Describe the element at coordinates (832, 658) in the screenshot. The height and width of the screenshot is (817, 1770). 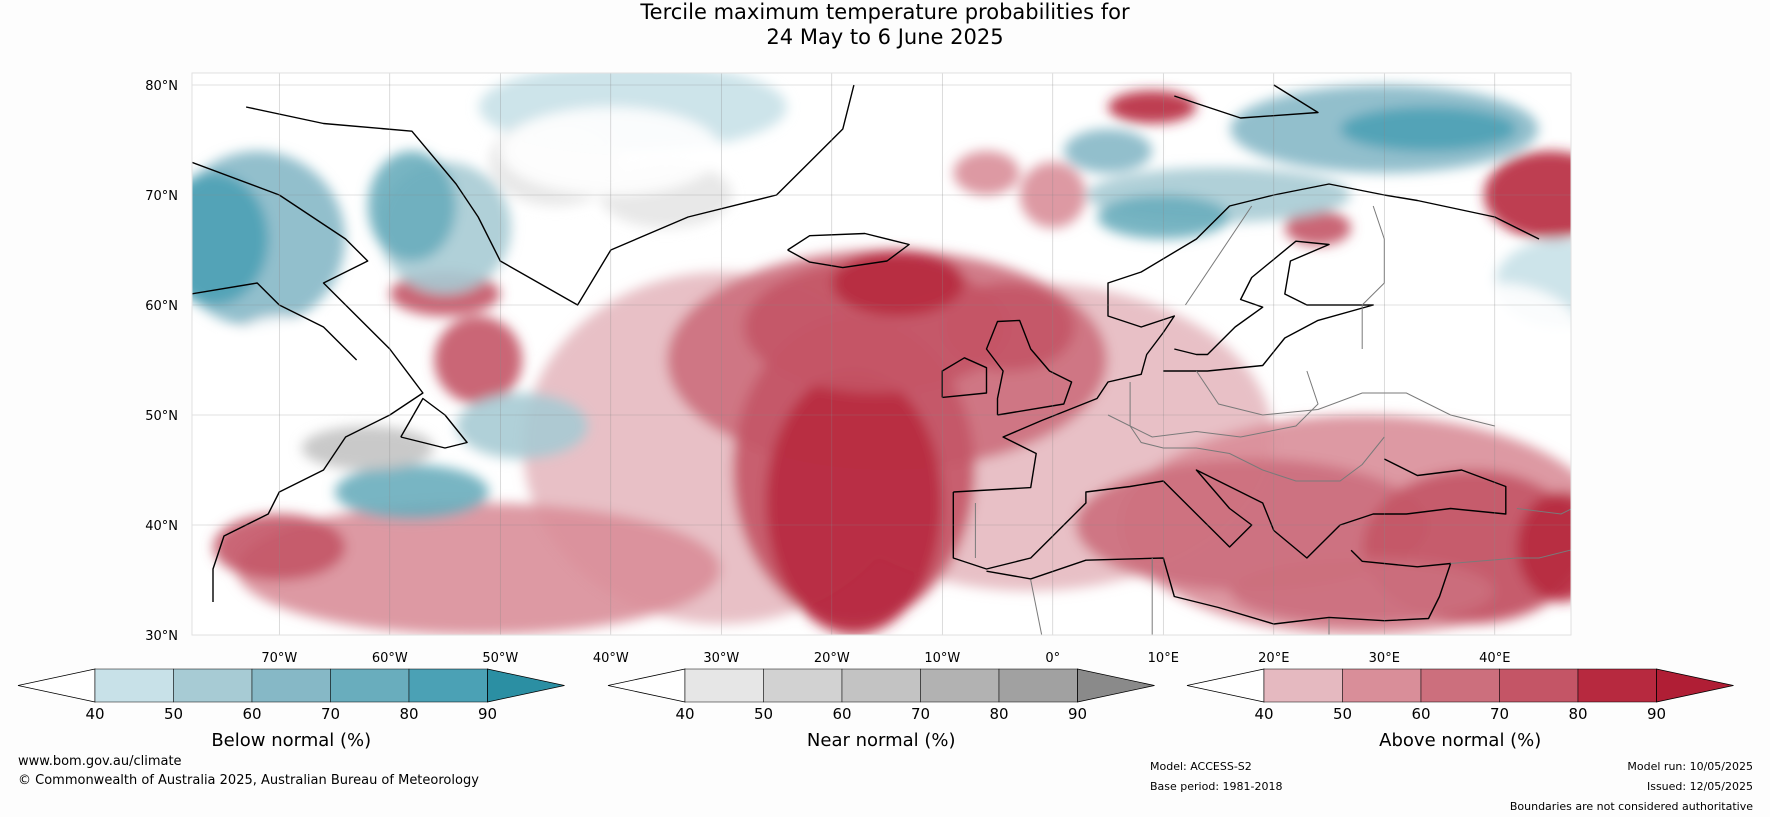
I see `lon-label: 20°W` at that location.